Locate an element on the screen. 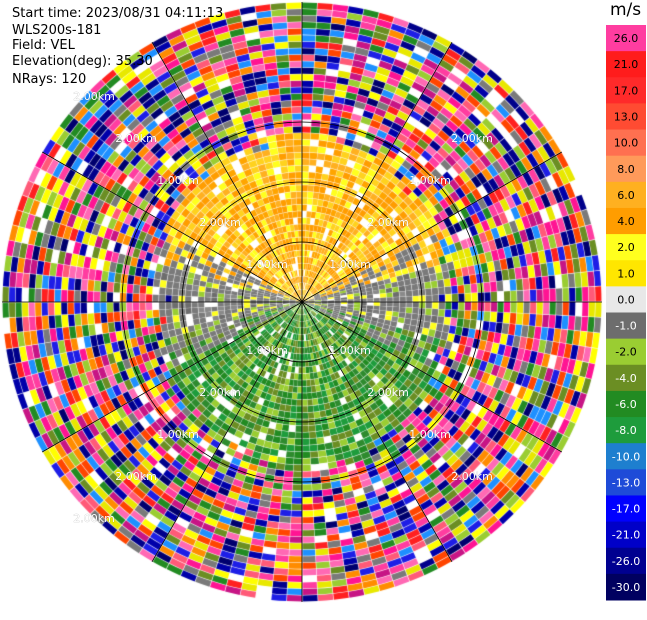 This screenshot has width=647, height=620. colorbar-tick-label: 0.0 is located at coordinates (626, 299).